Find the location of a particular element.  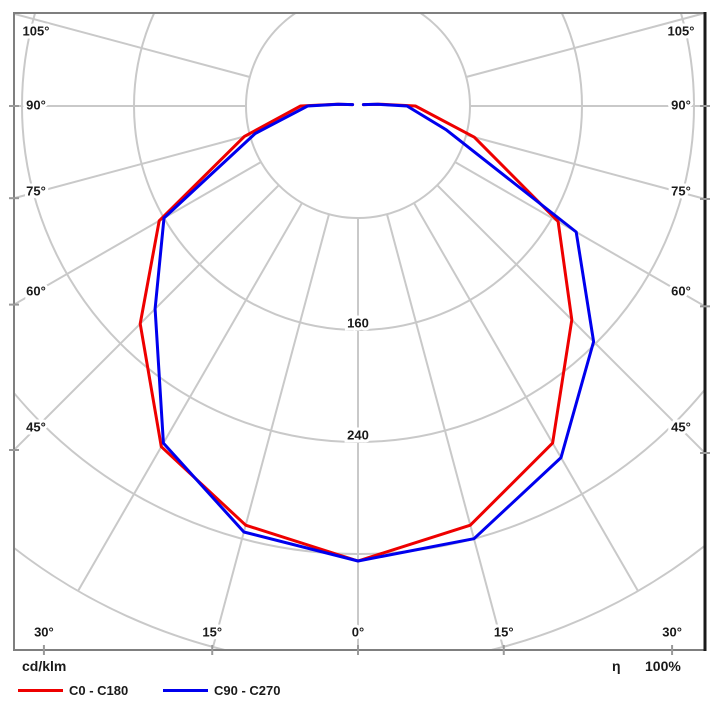

grid-spoke-L60 is located at coordinates (138, 233).